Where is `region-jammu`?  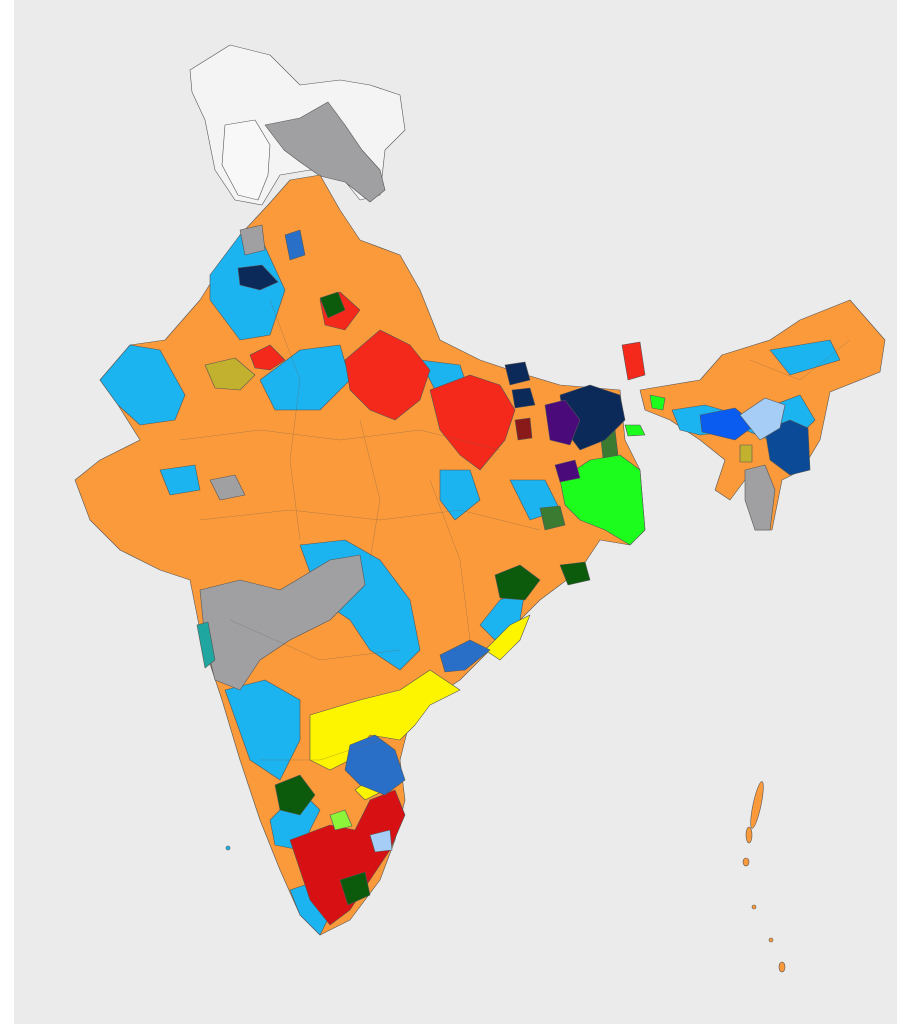 region-jammu is located at coordinates (246, 160).